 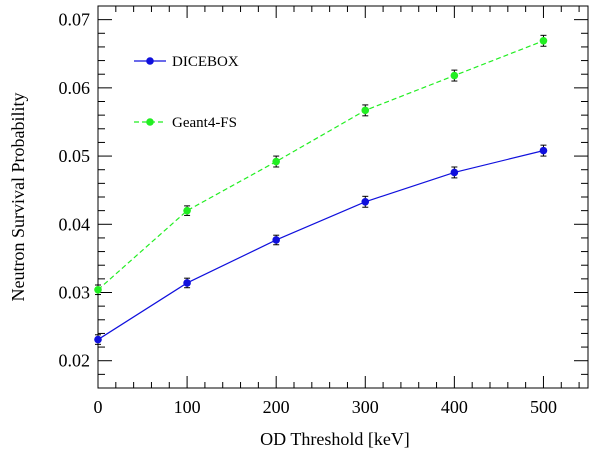 What do you see at coordinates (335, 439) in the screenshot?
I see `x-axis-label: OD Threshold [keV]` at bounding box center [335, 439].